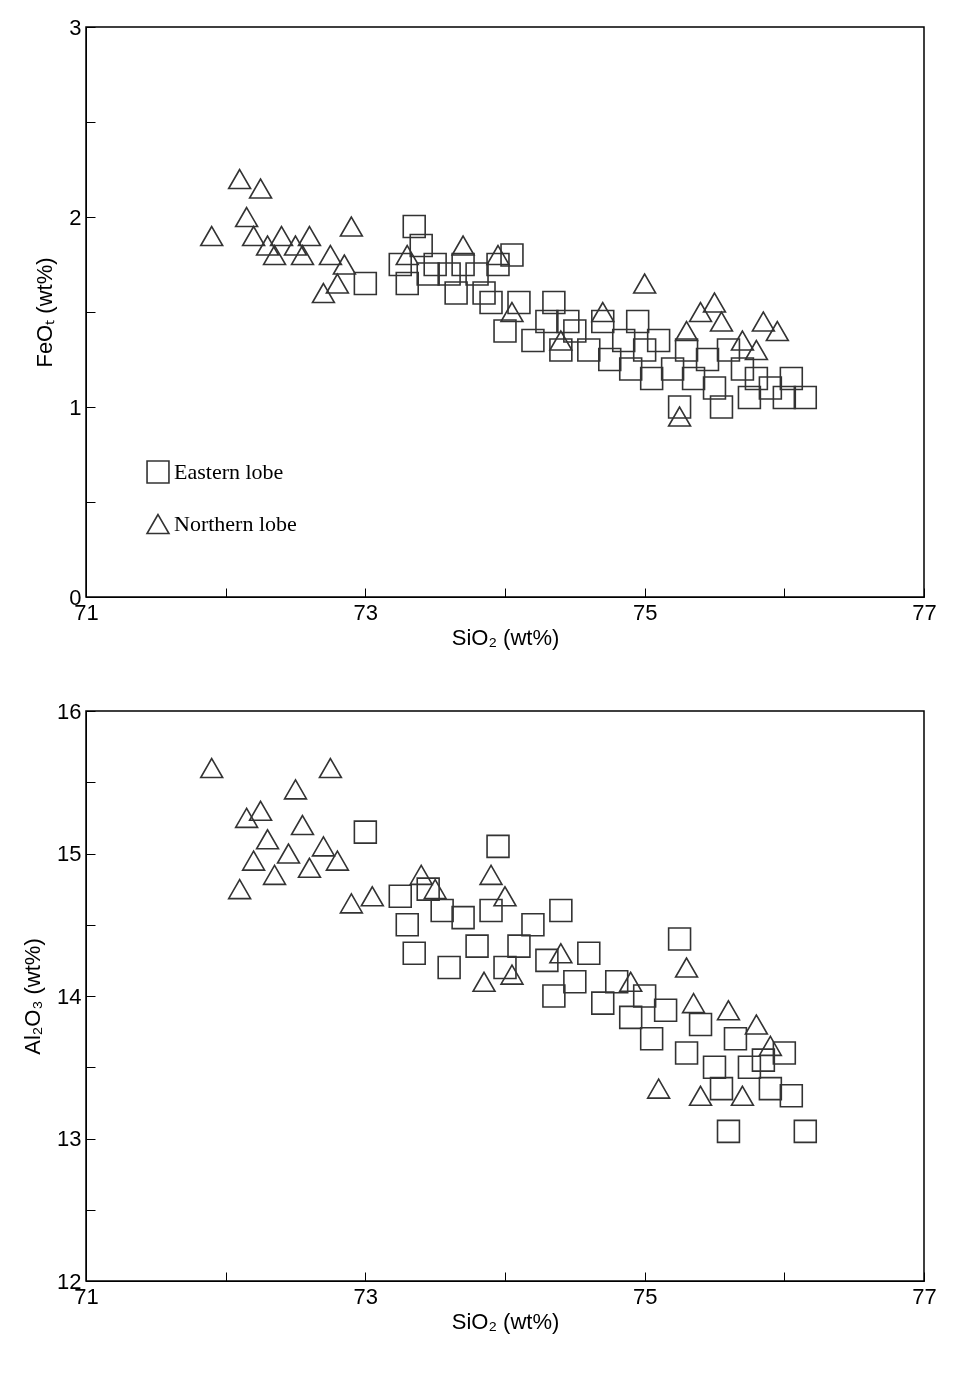 The width and height of the screenshot is (965, 1386). I want to click on y-tick-label: 3, so click(75, 27).